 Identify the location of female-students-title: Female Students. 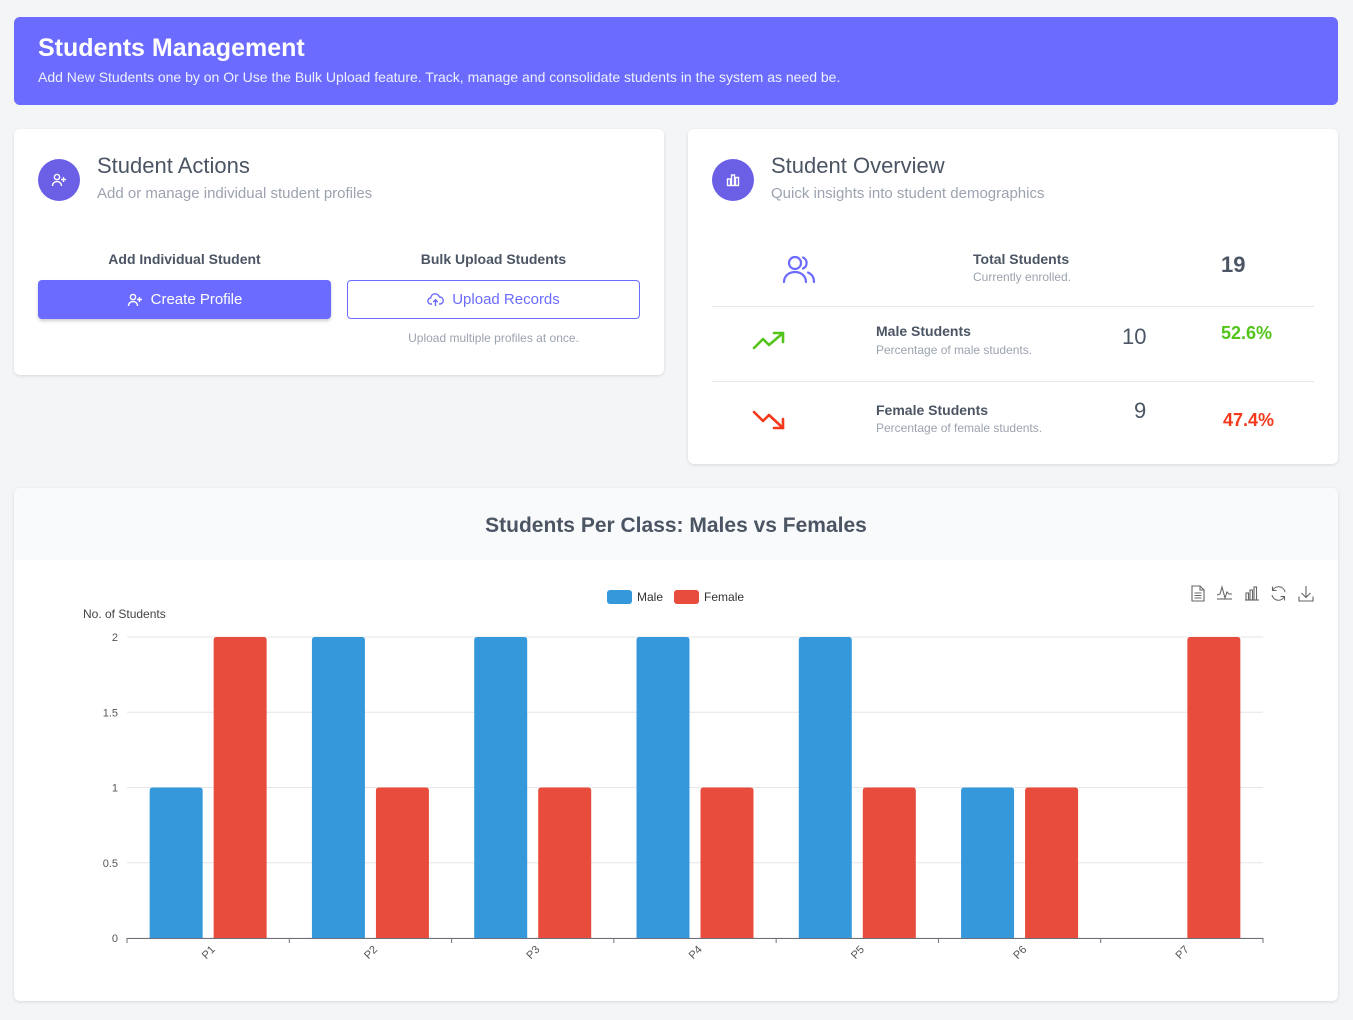
(932, 410).